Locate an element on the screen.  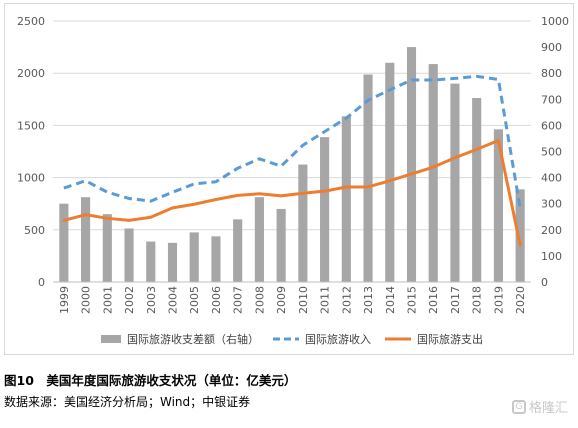
right-axis-tick-label: 800 is located at coordinates (551, 73).